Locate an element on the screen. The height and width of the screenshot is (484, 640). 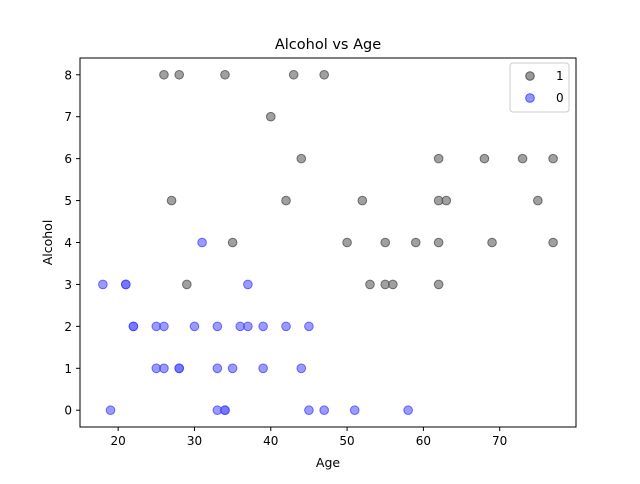
y-tick-label: 4 is located at coordinates (68, 243).